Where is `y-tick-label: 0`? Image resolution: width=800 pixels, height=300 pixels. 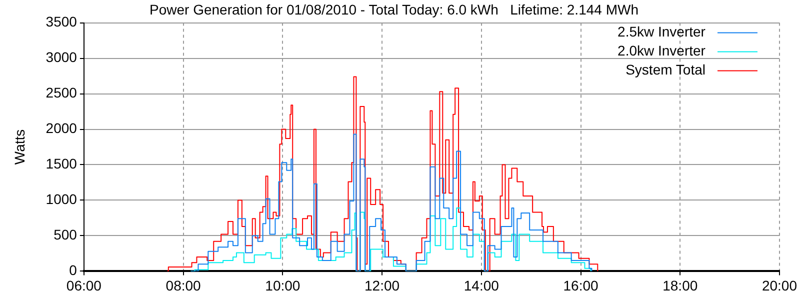
y-tick-label: 0 is located at coordinates (73, 270).